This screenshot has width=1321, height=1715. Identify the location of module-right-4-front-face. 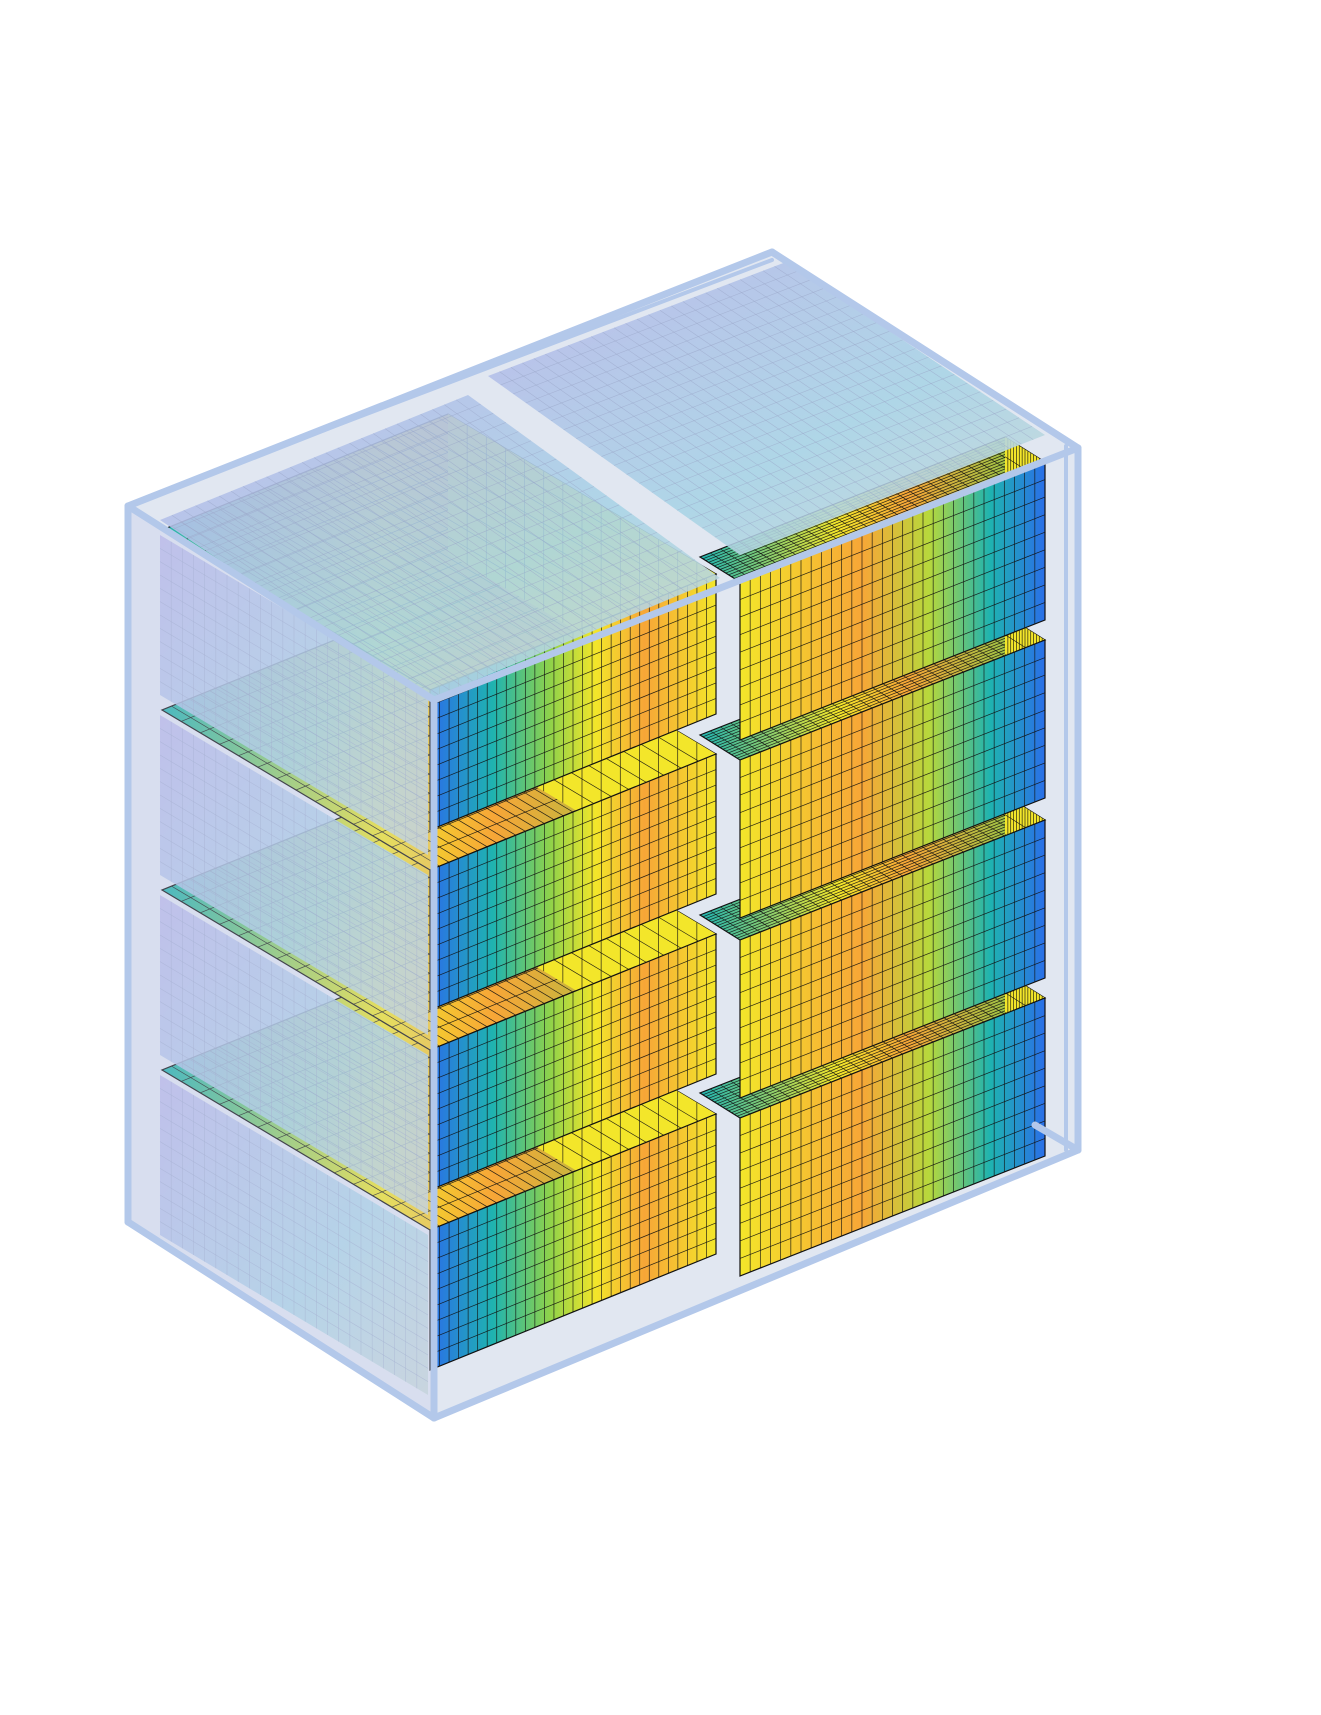
(892, 1137).